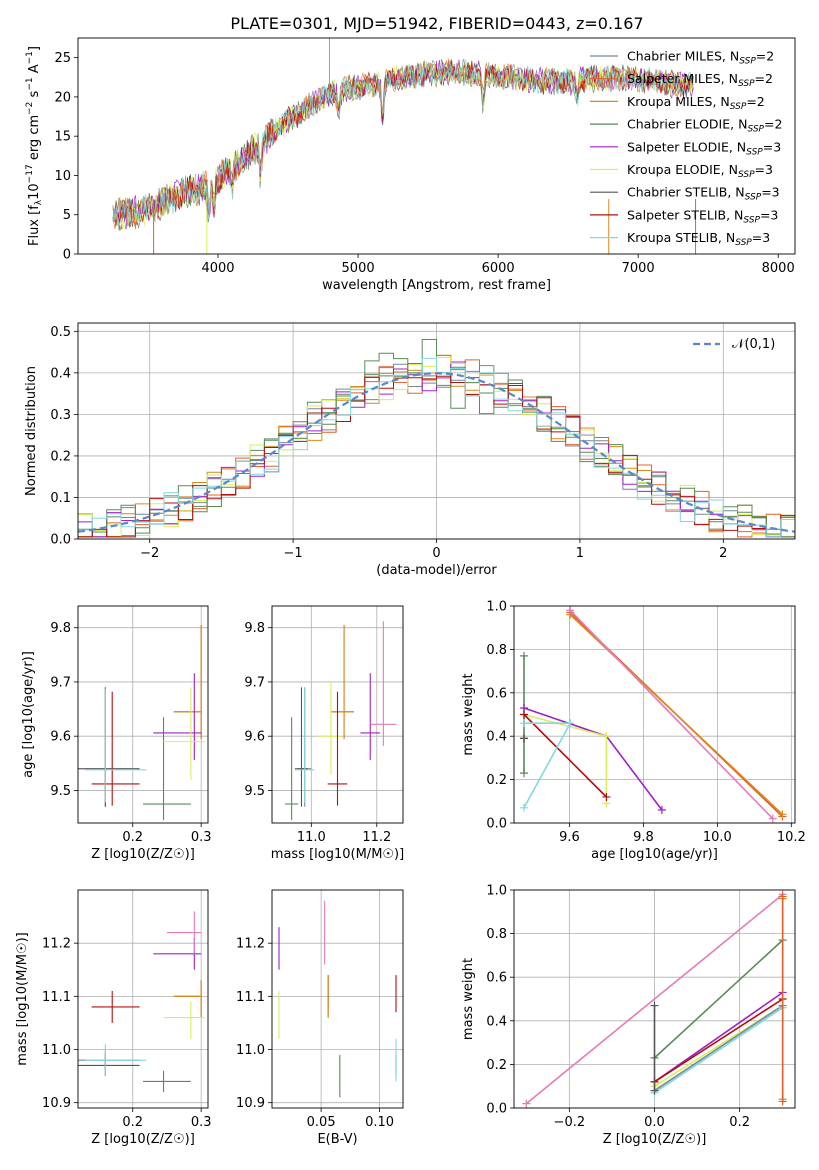 The width and height of the screenshot is (819, 1170). Describe the element at coordinates (60, 332) in the screenshot. I see `y-tick-label: 0.5` at that location.